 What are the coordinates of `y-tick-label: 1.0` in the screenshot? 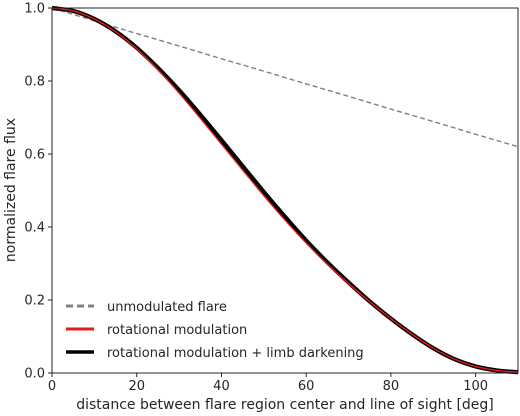 It's located at (34, 9).